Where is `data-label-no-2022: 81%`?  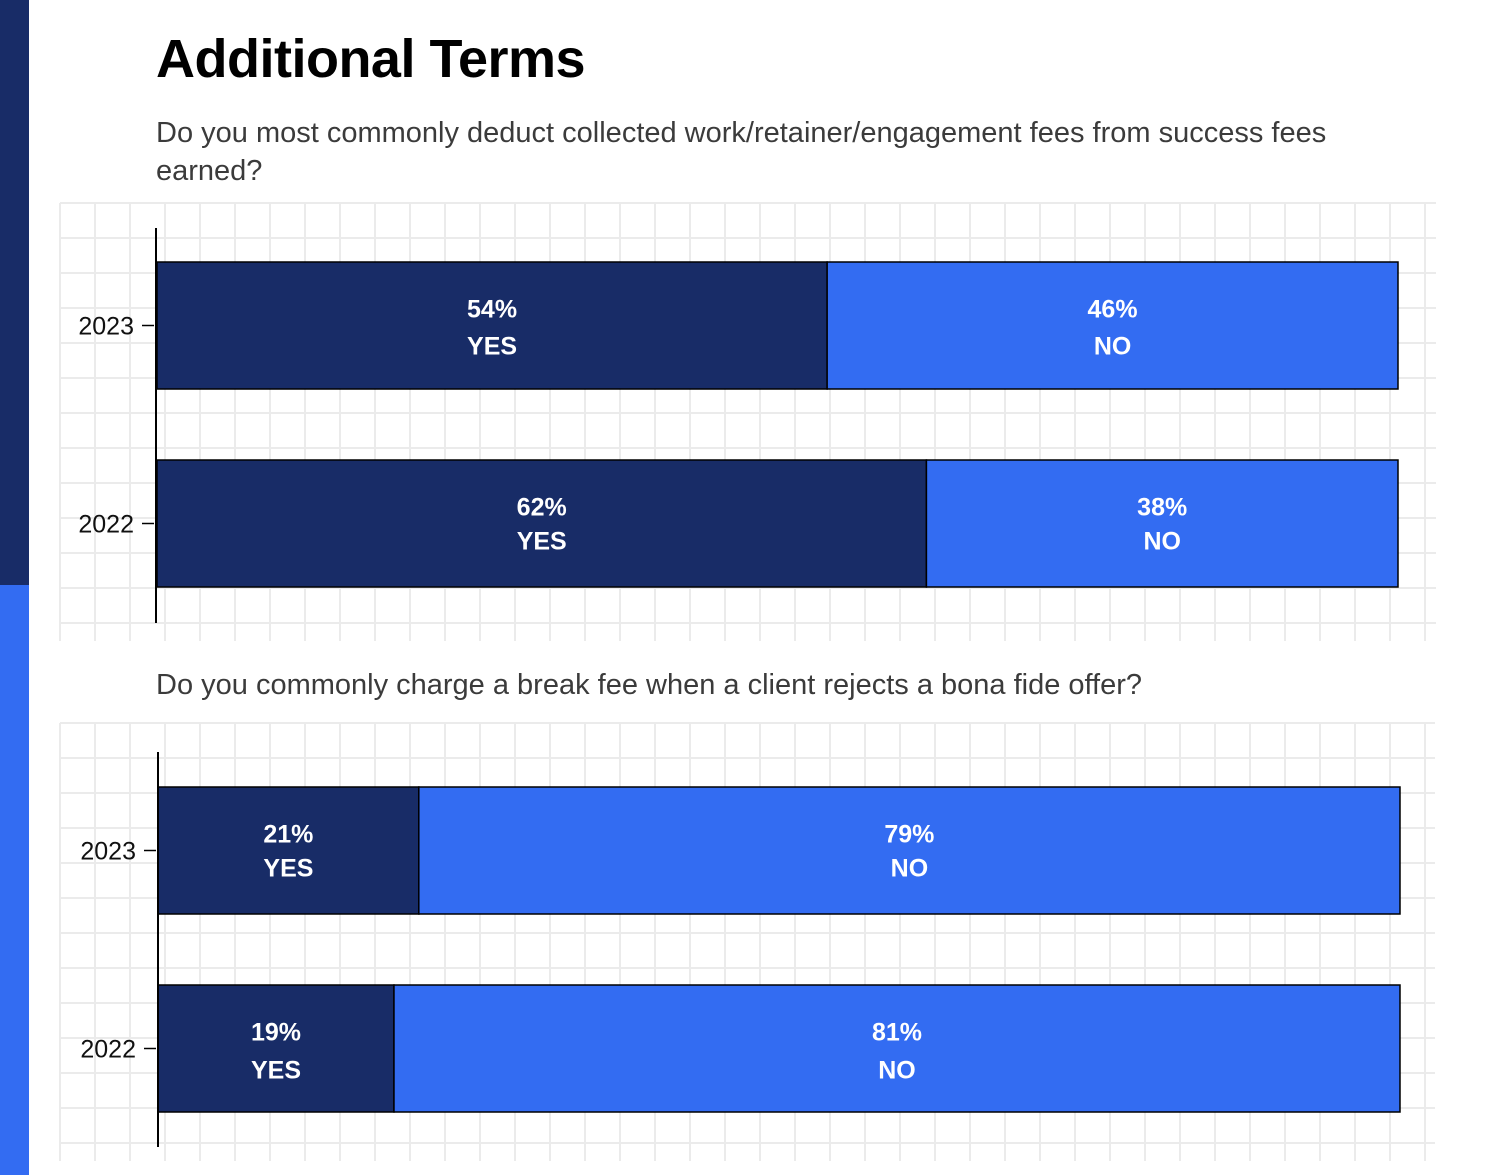
data-label-no-2022: 81% is located at coordinates (897, 1033).